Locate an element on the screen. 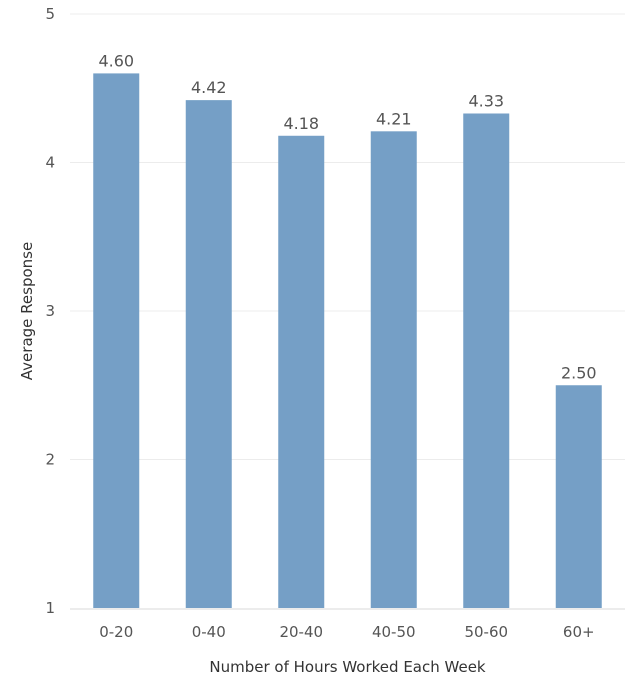 This screenshot has width=631, height=679. y-tick-label: 3 is located at coordinates (50, 311).